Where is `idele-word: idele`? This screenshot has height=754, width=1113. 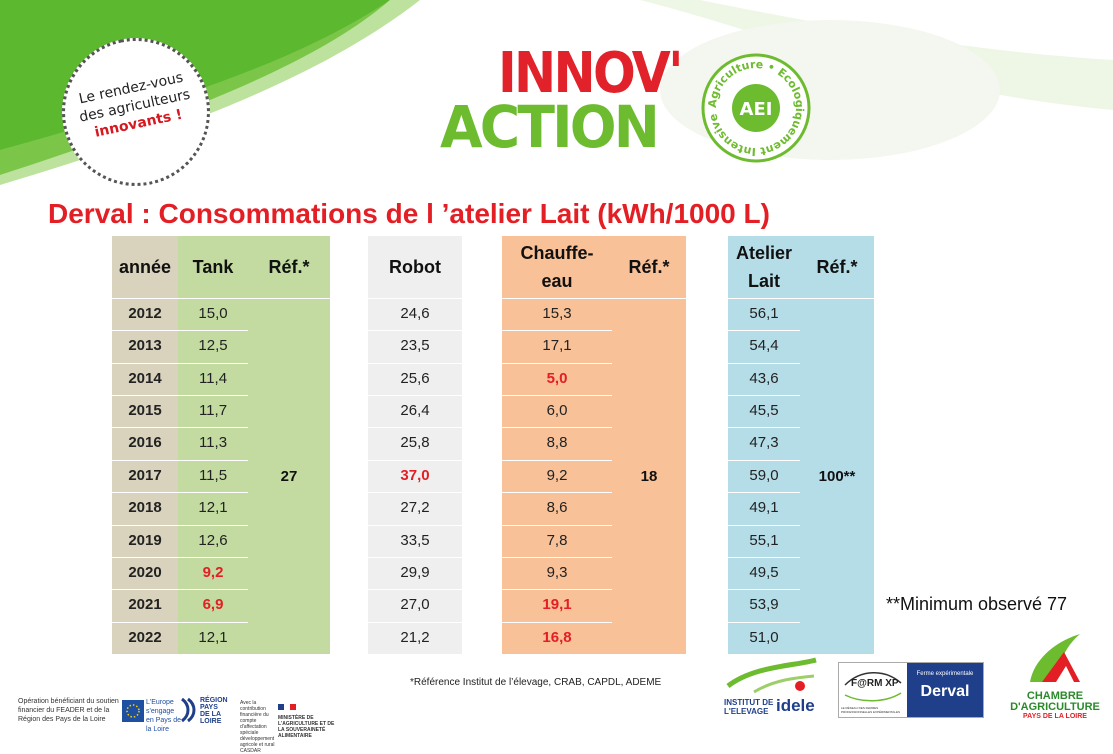
idele-word: idele is located at coordinates (795, 705).